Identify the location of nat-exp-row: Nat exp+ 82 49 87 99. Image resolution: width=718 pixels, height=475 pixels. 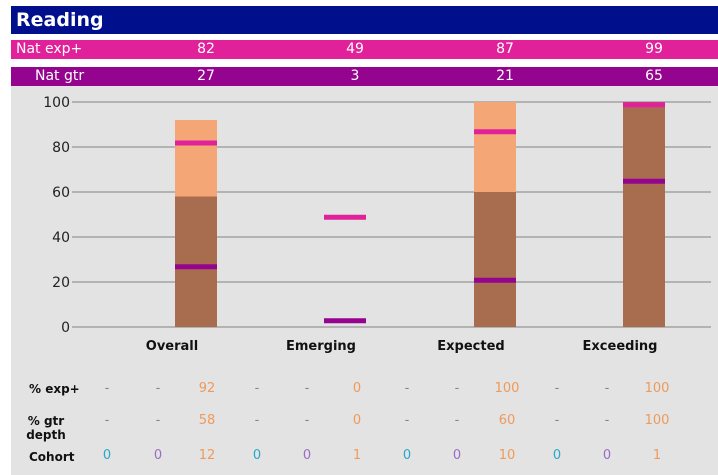
(364, 49).